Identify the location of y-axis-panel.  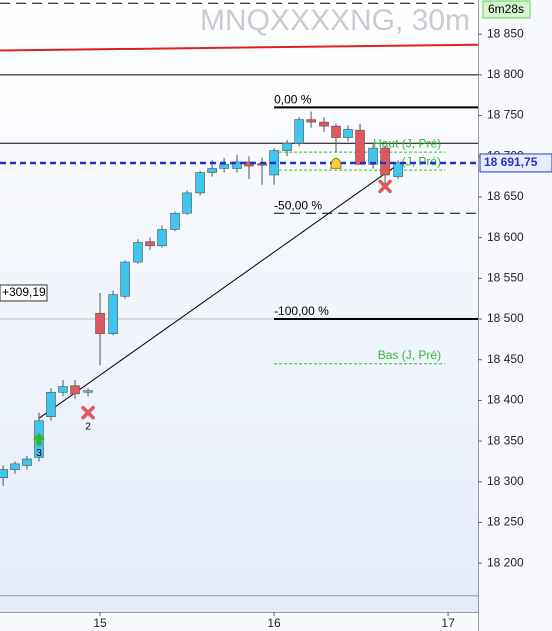
(515, 315).